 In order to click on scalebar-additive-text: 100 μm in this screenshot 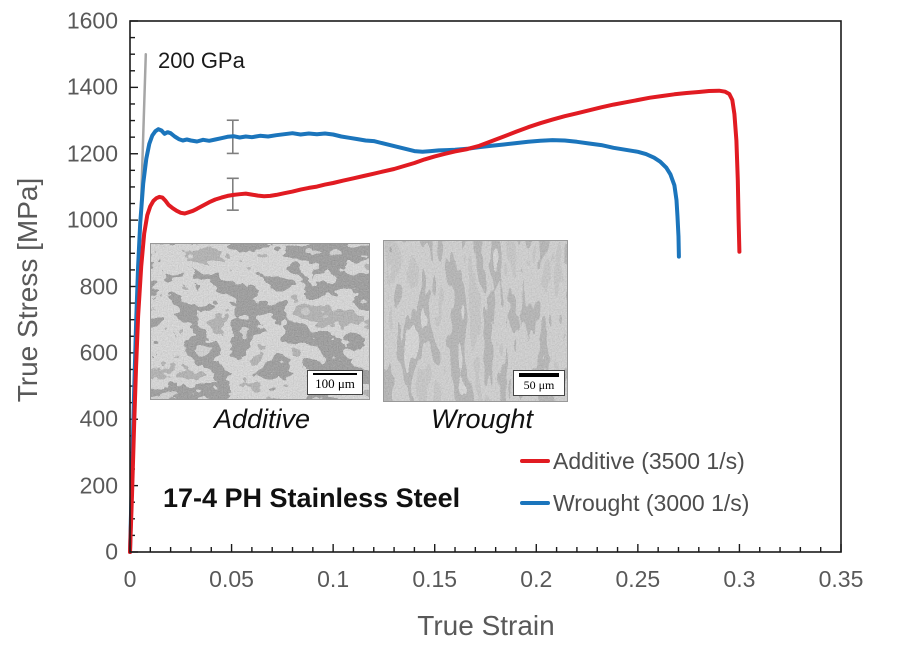, I will do `click(335, 383)`.